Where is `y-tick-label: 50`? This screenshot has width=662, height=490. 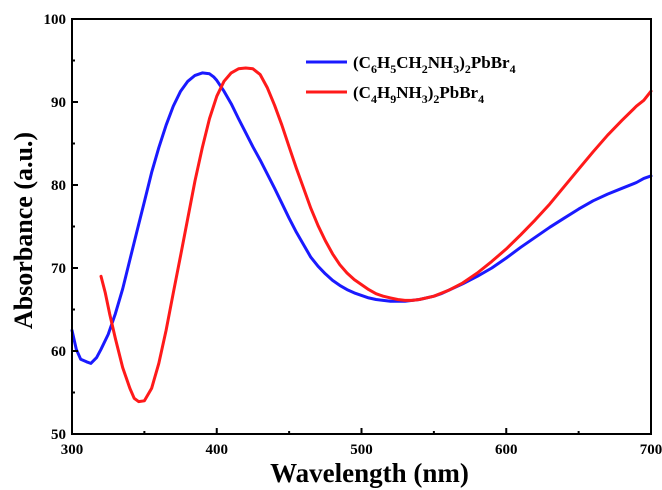 y-tick-label: 50 is located at coordinates (58, 435).